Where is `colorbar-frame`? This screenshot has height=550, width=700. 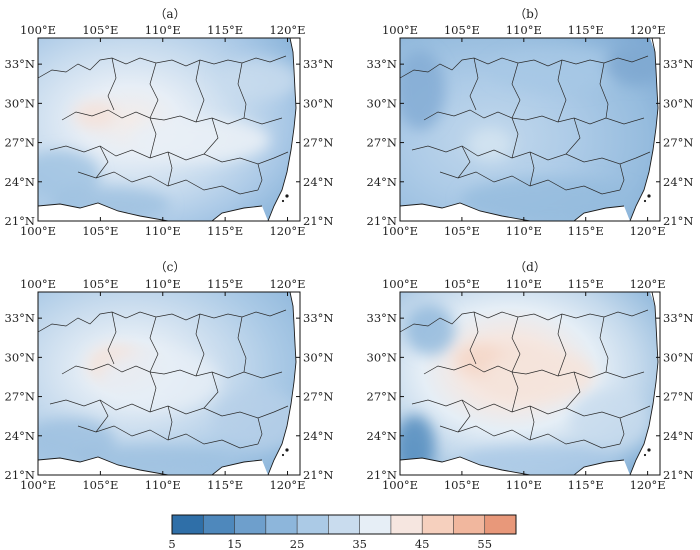 colorbar-frame is located at coordinates (344, 524).